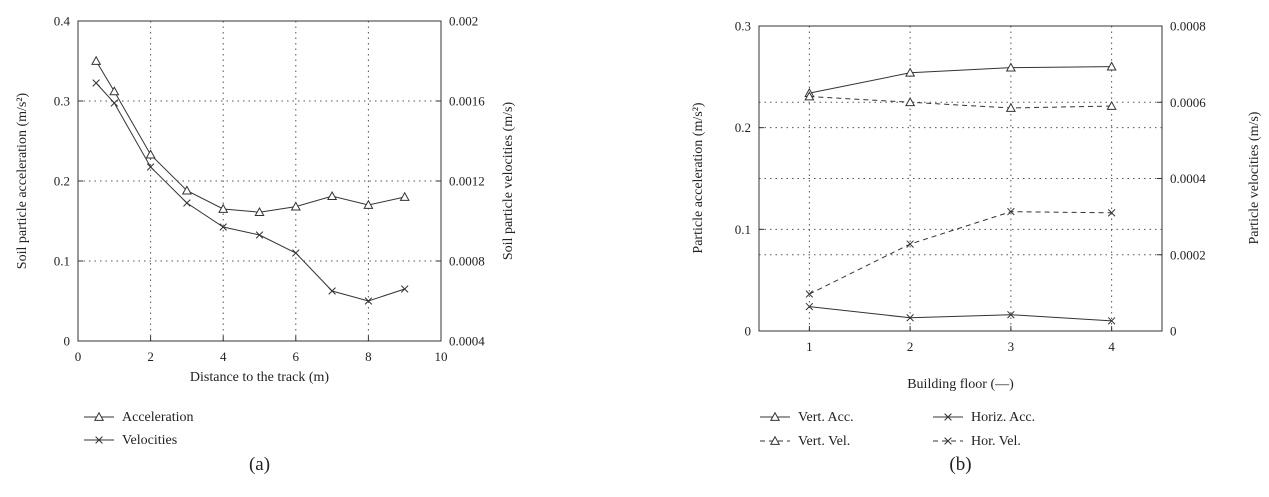  What do you see at coordinates (960, 80) in the screenshot?
I see `chart-b-series-vert-acc-line` at bounding box center [960, 80].